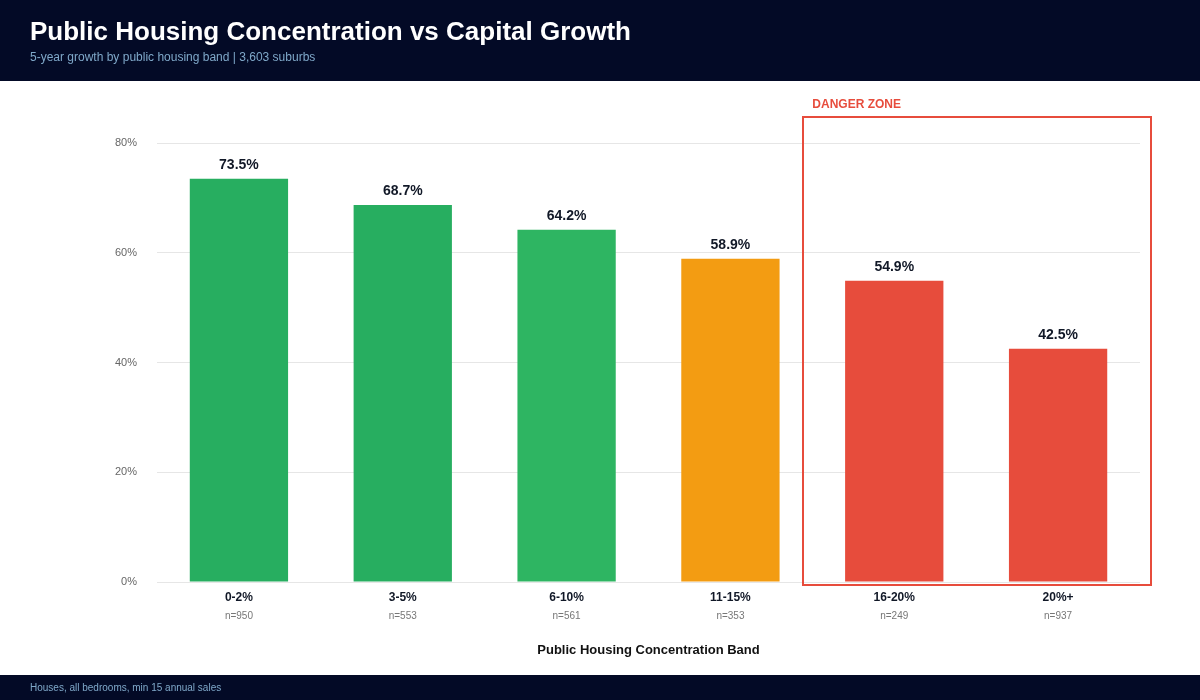 This screenshot has height=700, width=1200. Describe the element at coordinates (600, 687) in the screenshot. I see `footer-panel: Houses, all bedrooms, min 15 annual sales` at that location.